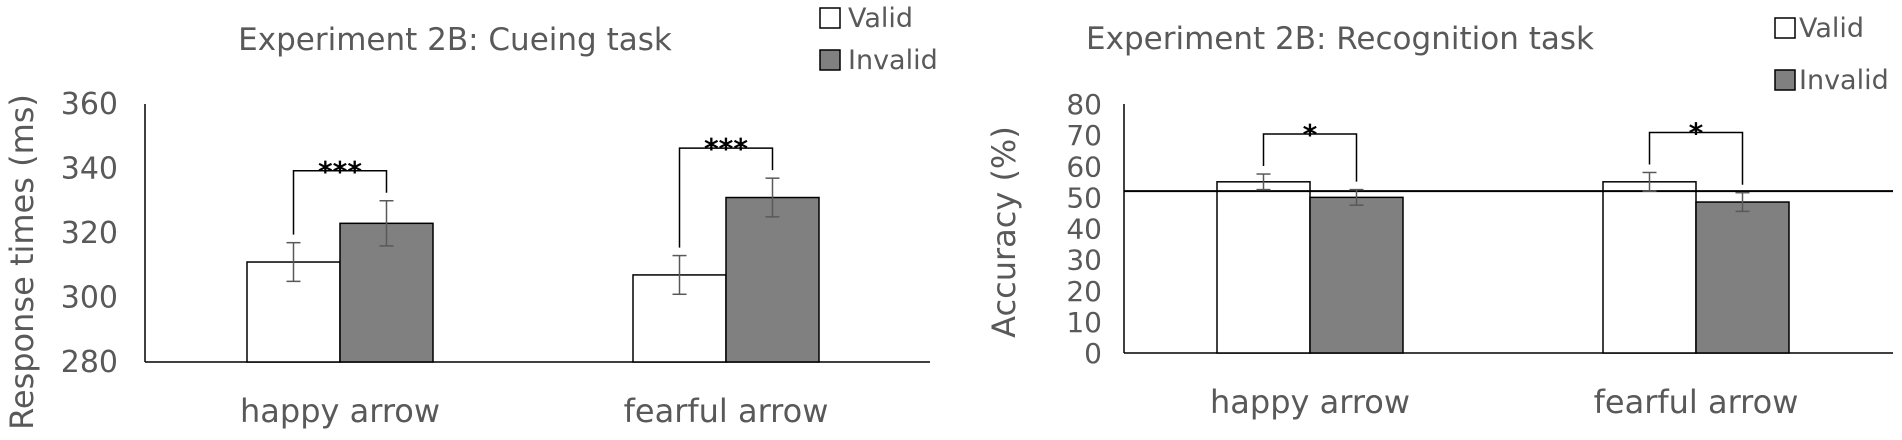 This screenshot has width=1902, height=440. Describe the element at coordinates (1356, 275) in the screenshot. I see `bar-invalid-happy` at that location.